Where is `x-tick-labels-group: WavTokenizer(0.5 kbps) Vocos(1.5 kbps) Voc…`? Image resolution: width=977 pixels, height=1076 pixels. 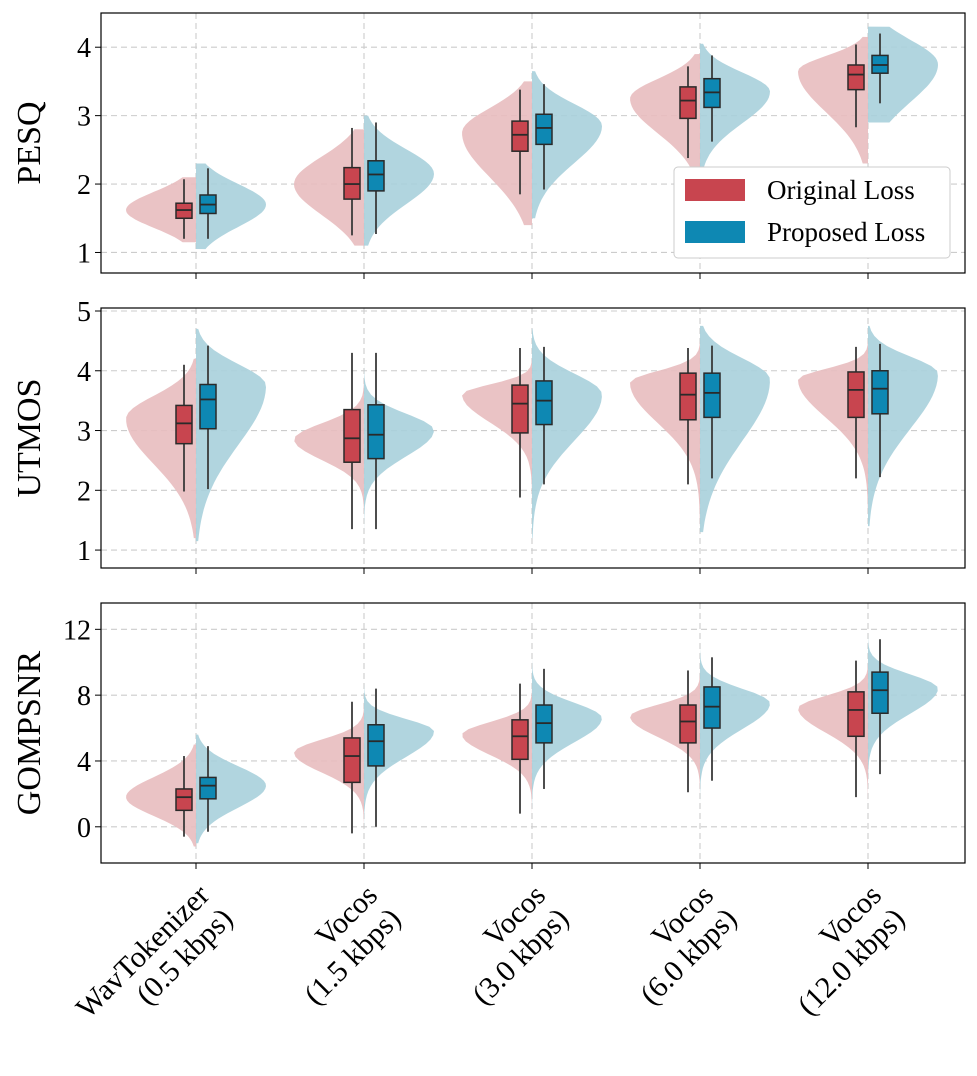 x-tick-labels-group: WavTokenizer(0.5 kbps) Vocos(1.5 kbps) Voc… is located at coordinates (491, 964).